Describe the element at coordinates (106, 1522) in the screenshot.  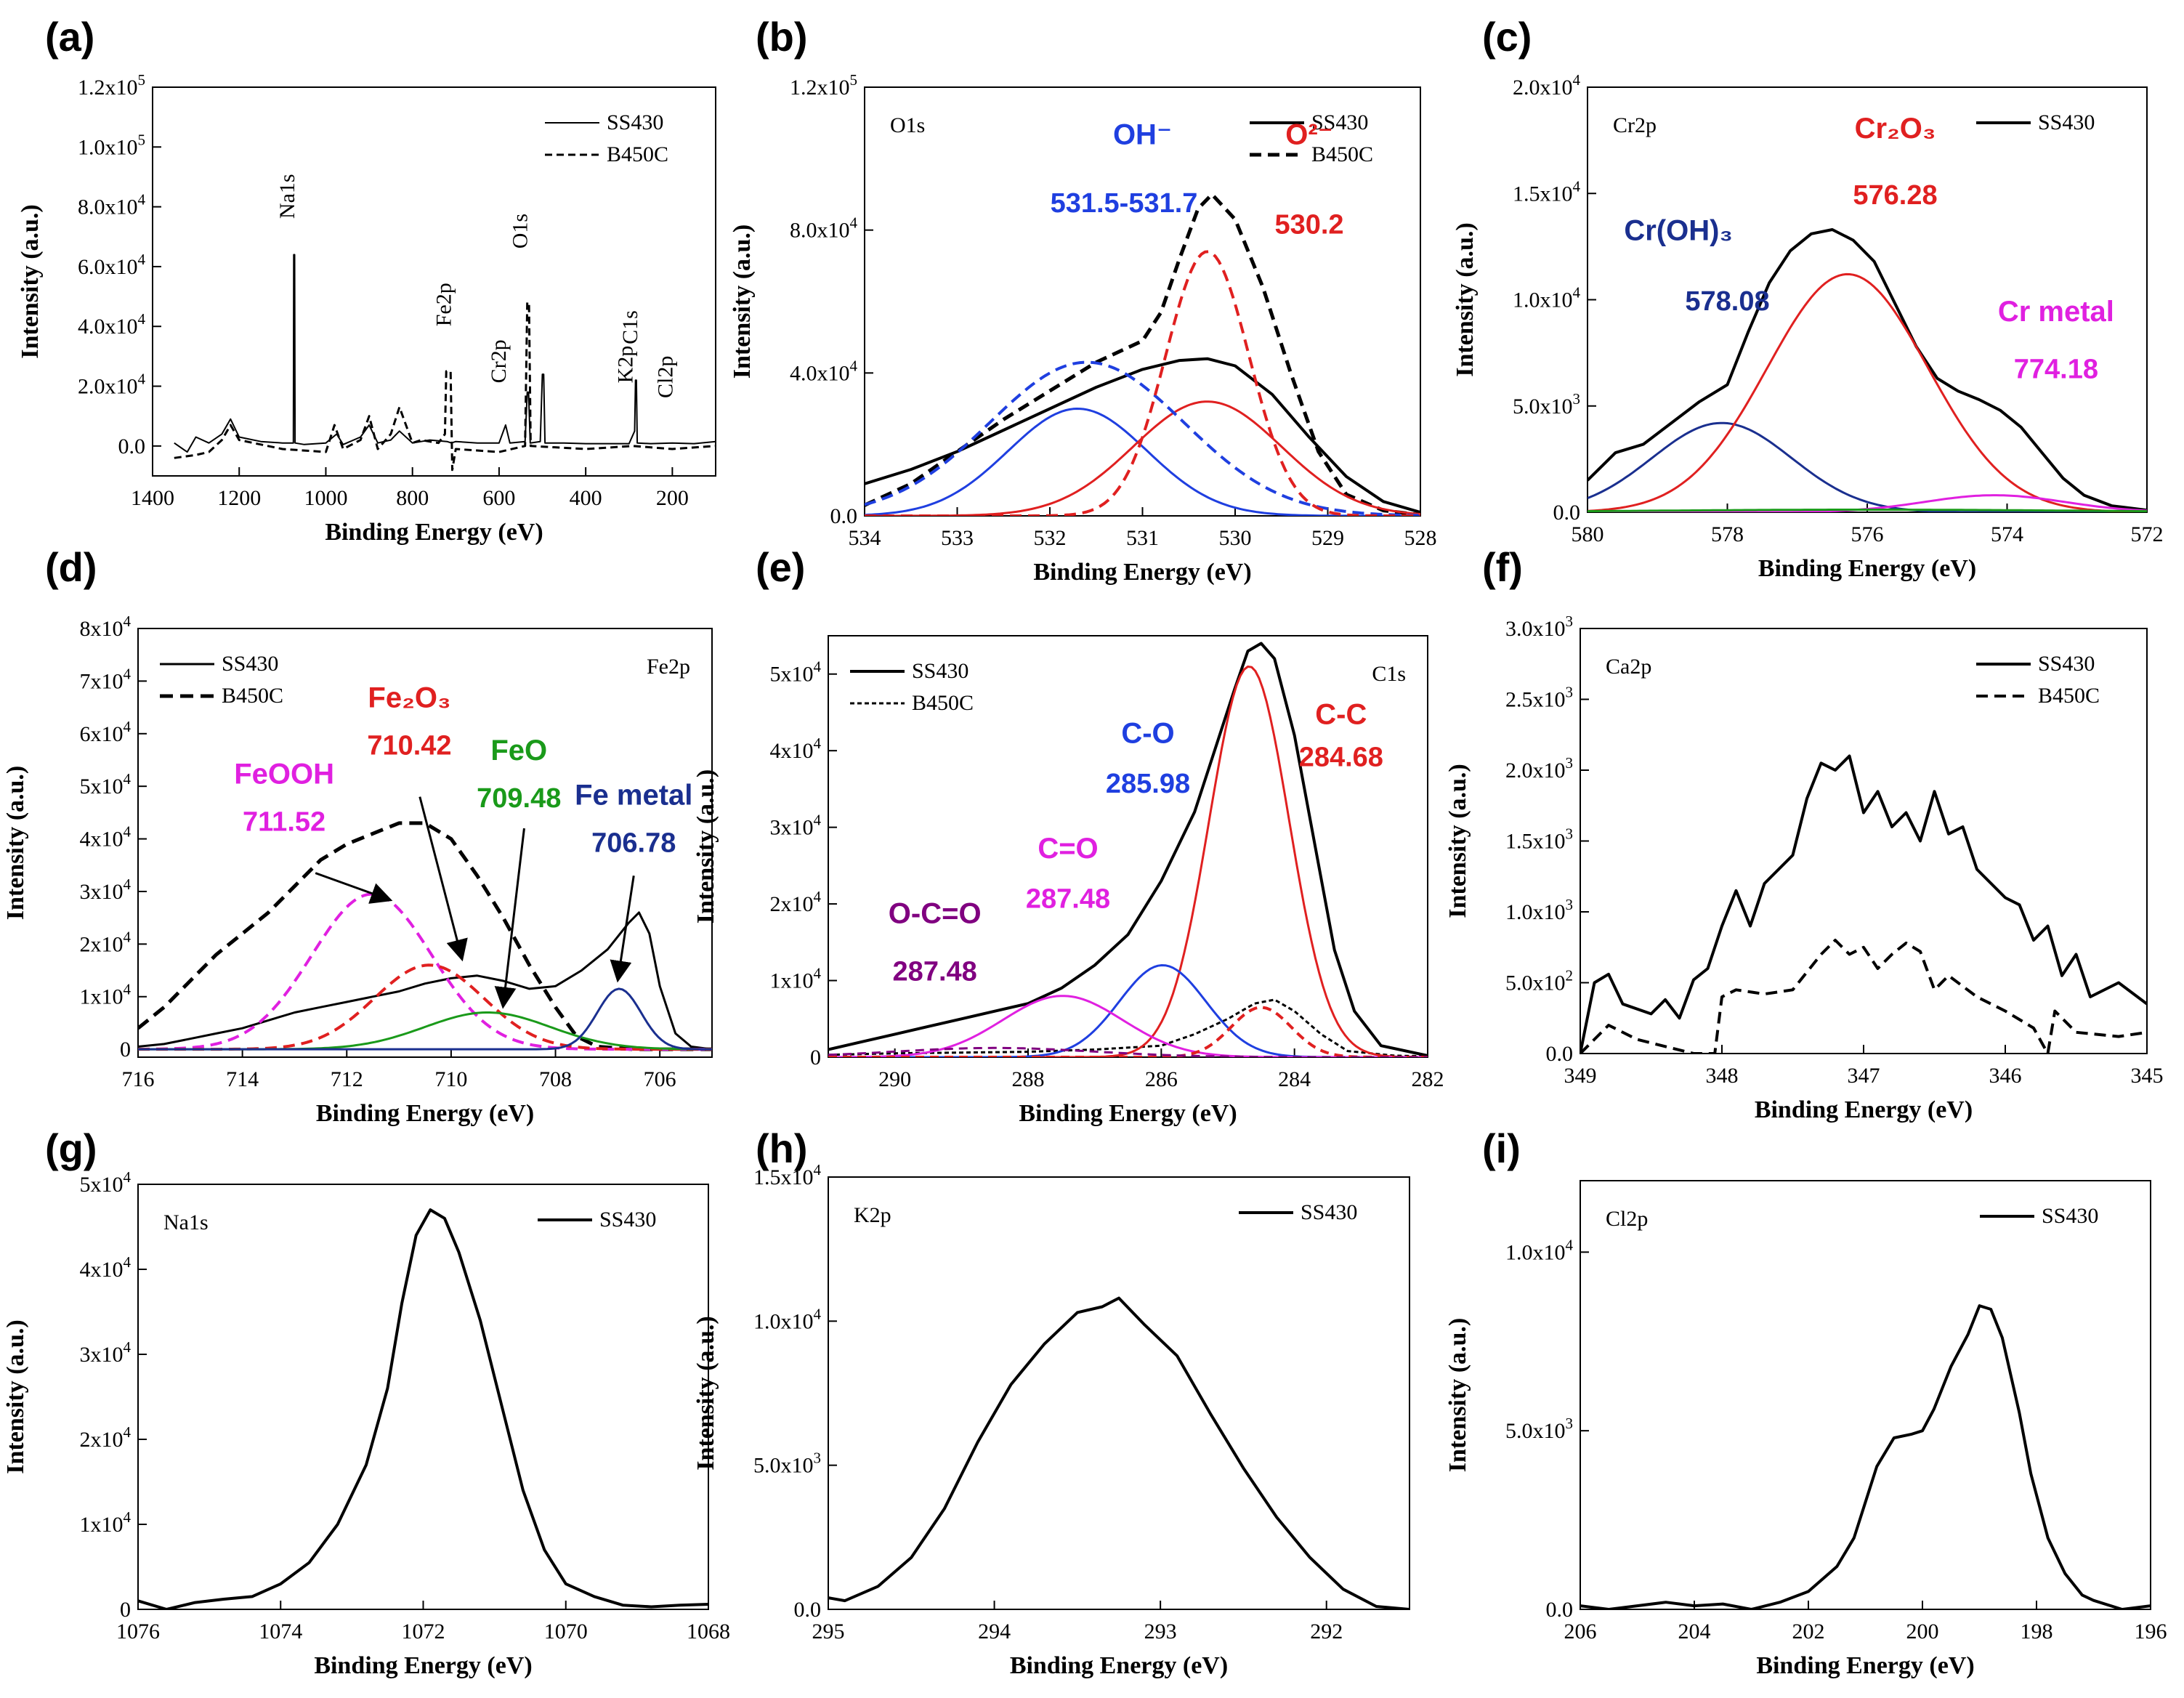
I see `y-tick-label: 1x10⁴` at that location.